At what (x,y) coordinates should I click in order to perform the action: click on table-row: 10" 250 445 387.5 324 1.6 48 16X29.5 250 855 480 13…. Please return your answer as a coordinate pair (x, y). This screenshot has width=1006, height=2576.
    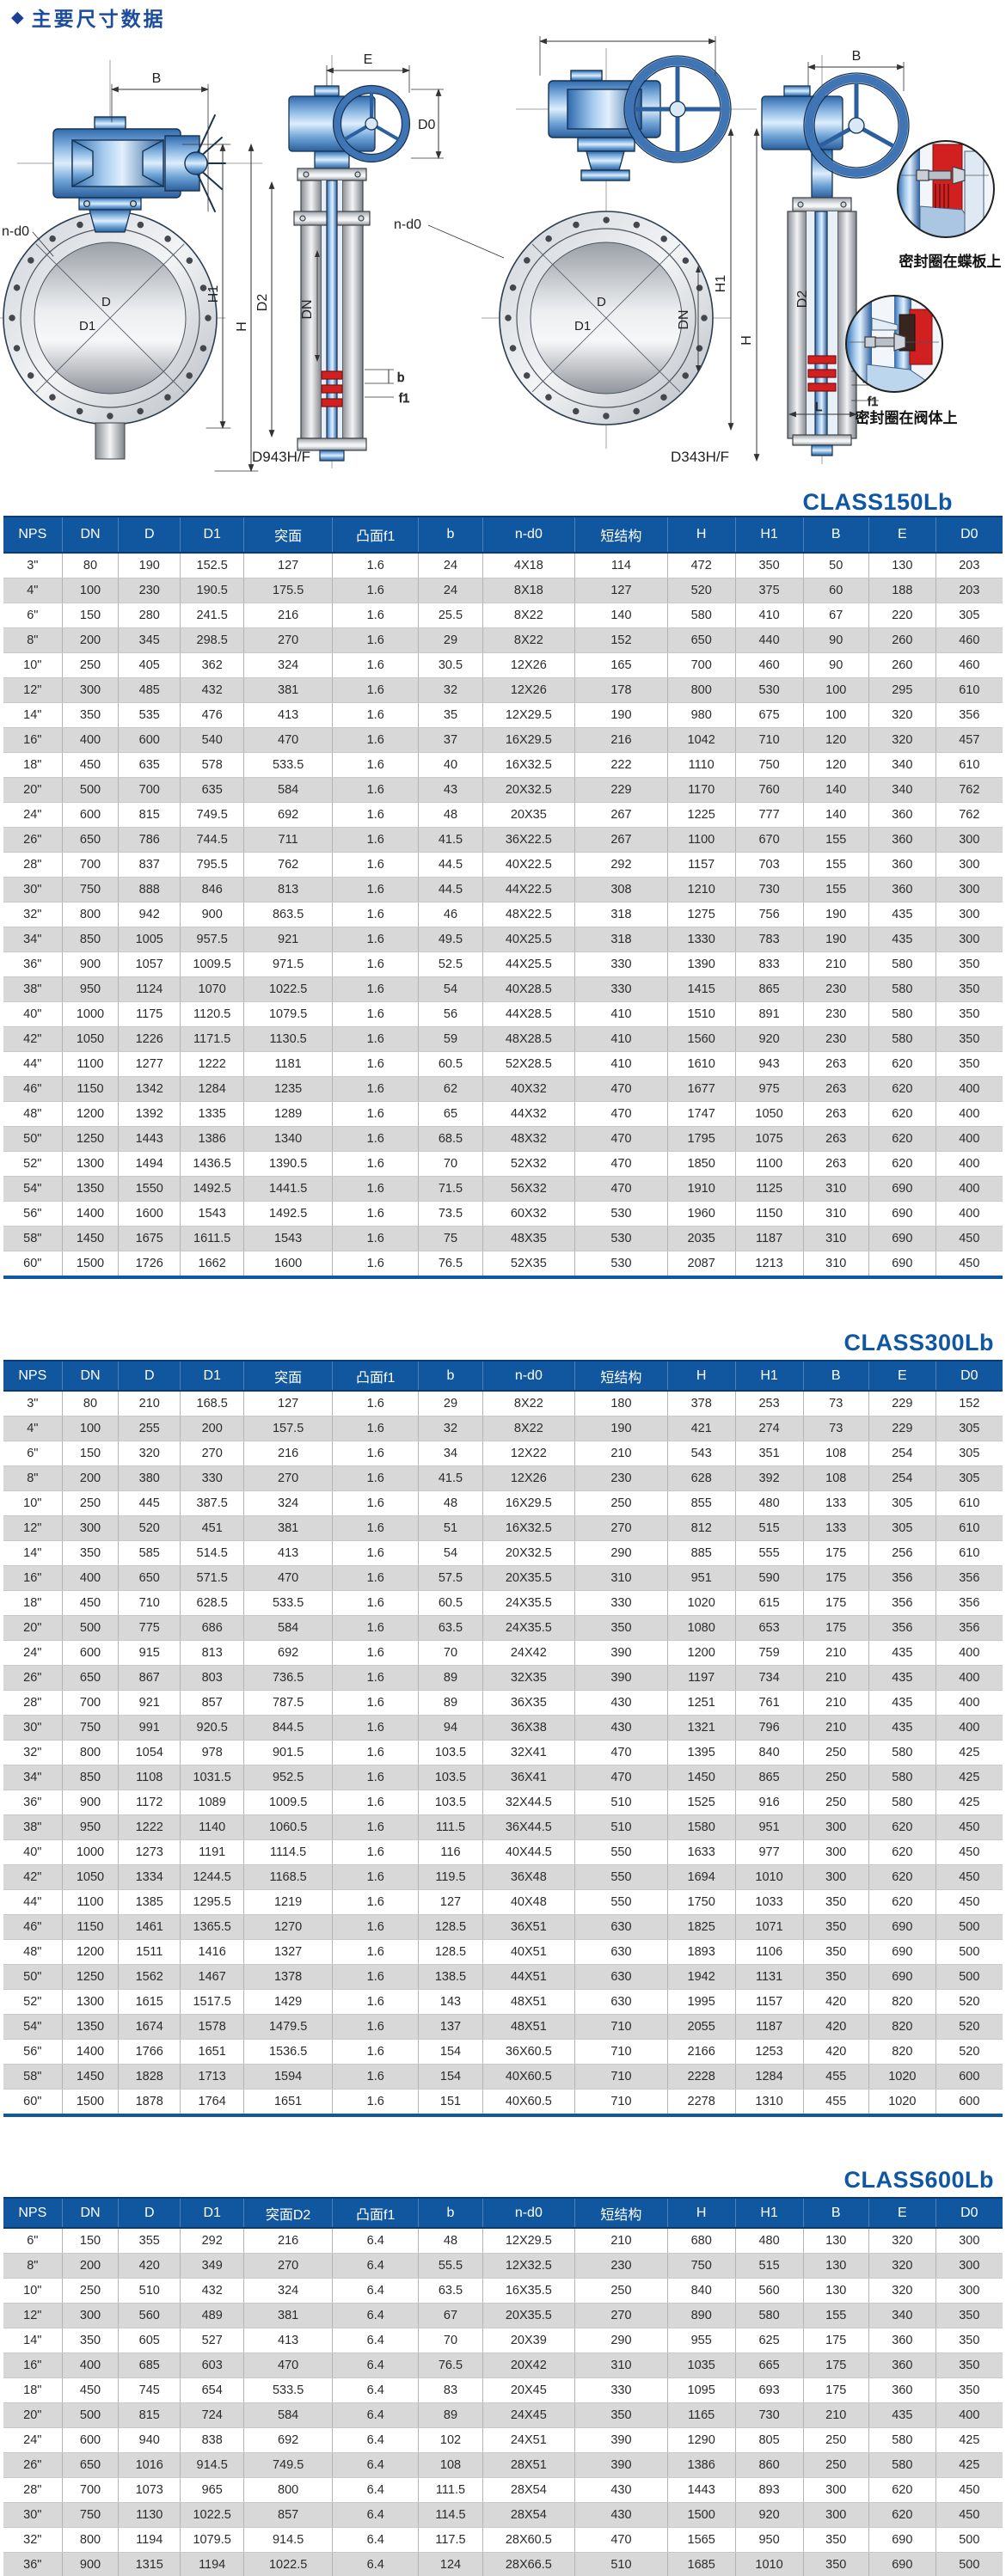
    Looking at the image, I should click on (503, 1503).